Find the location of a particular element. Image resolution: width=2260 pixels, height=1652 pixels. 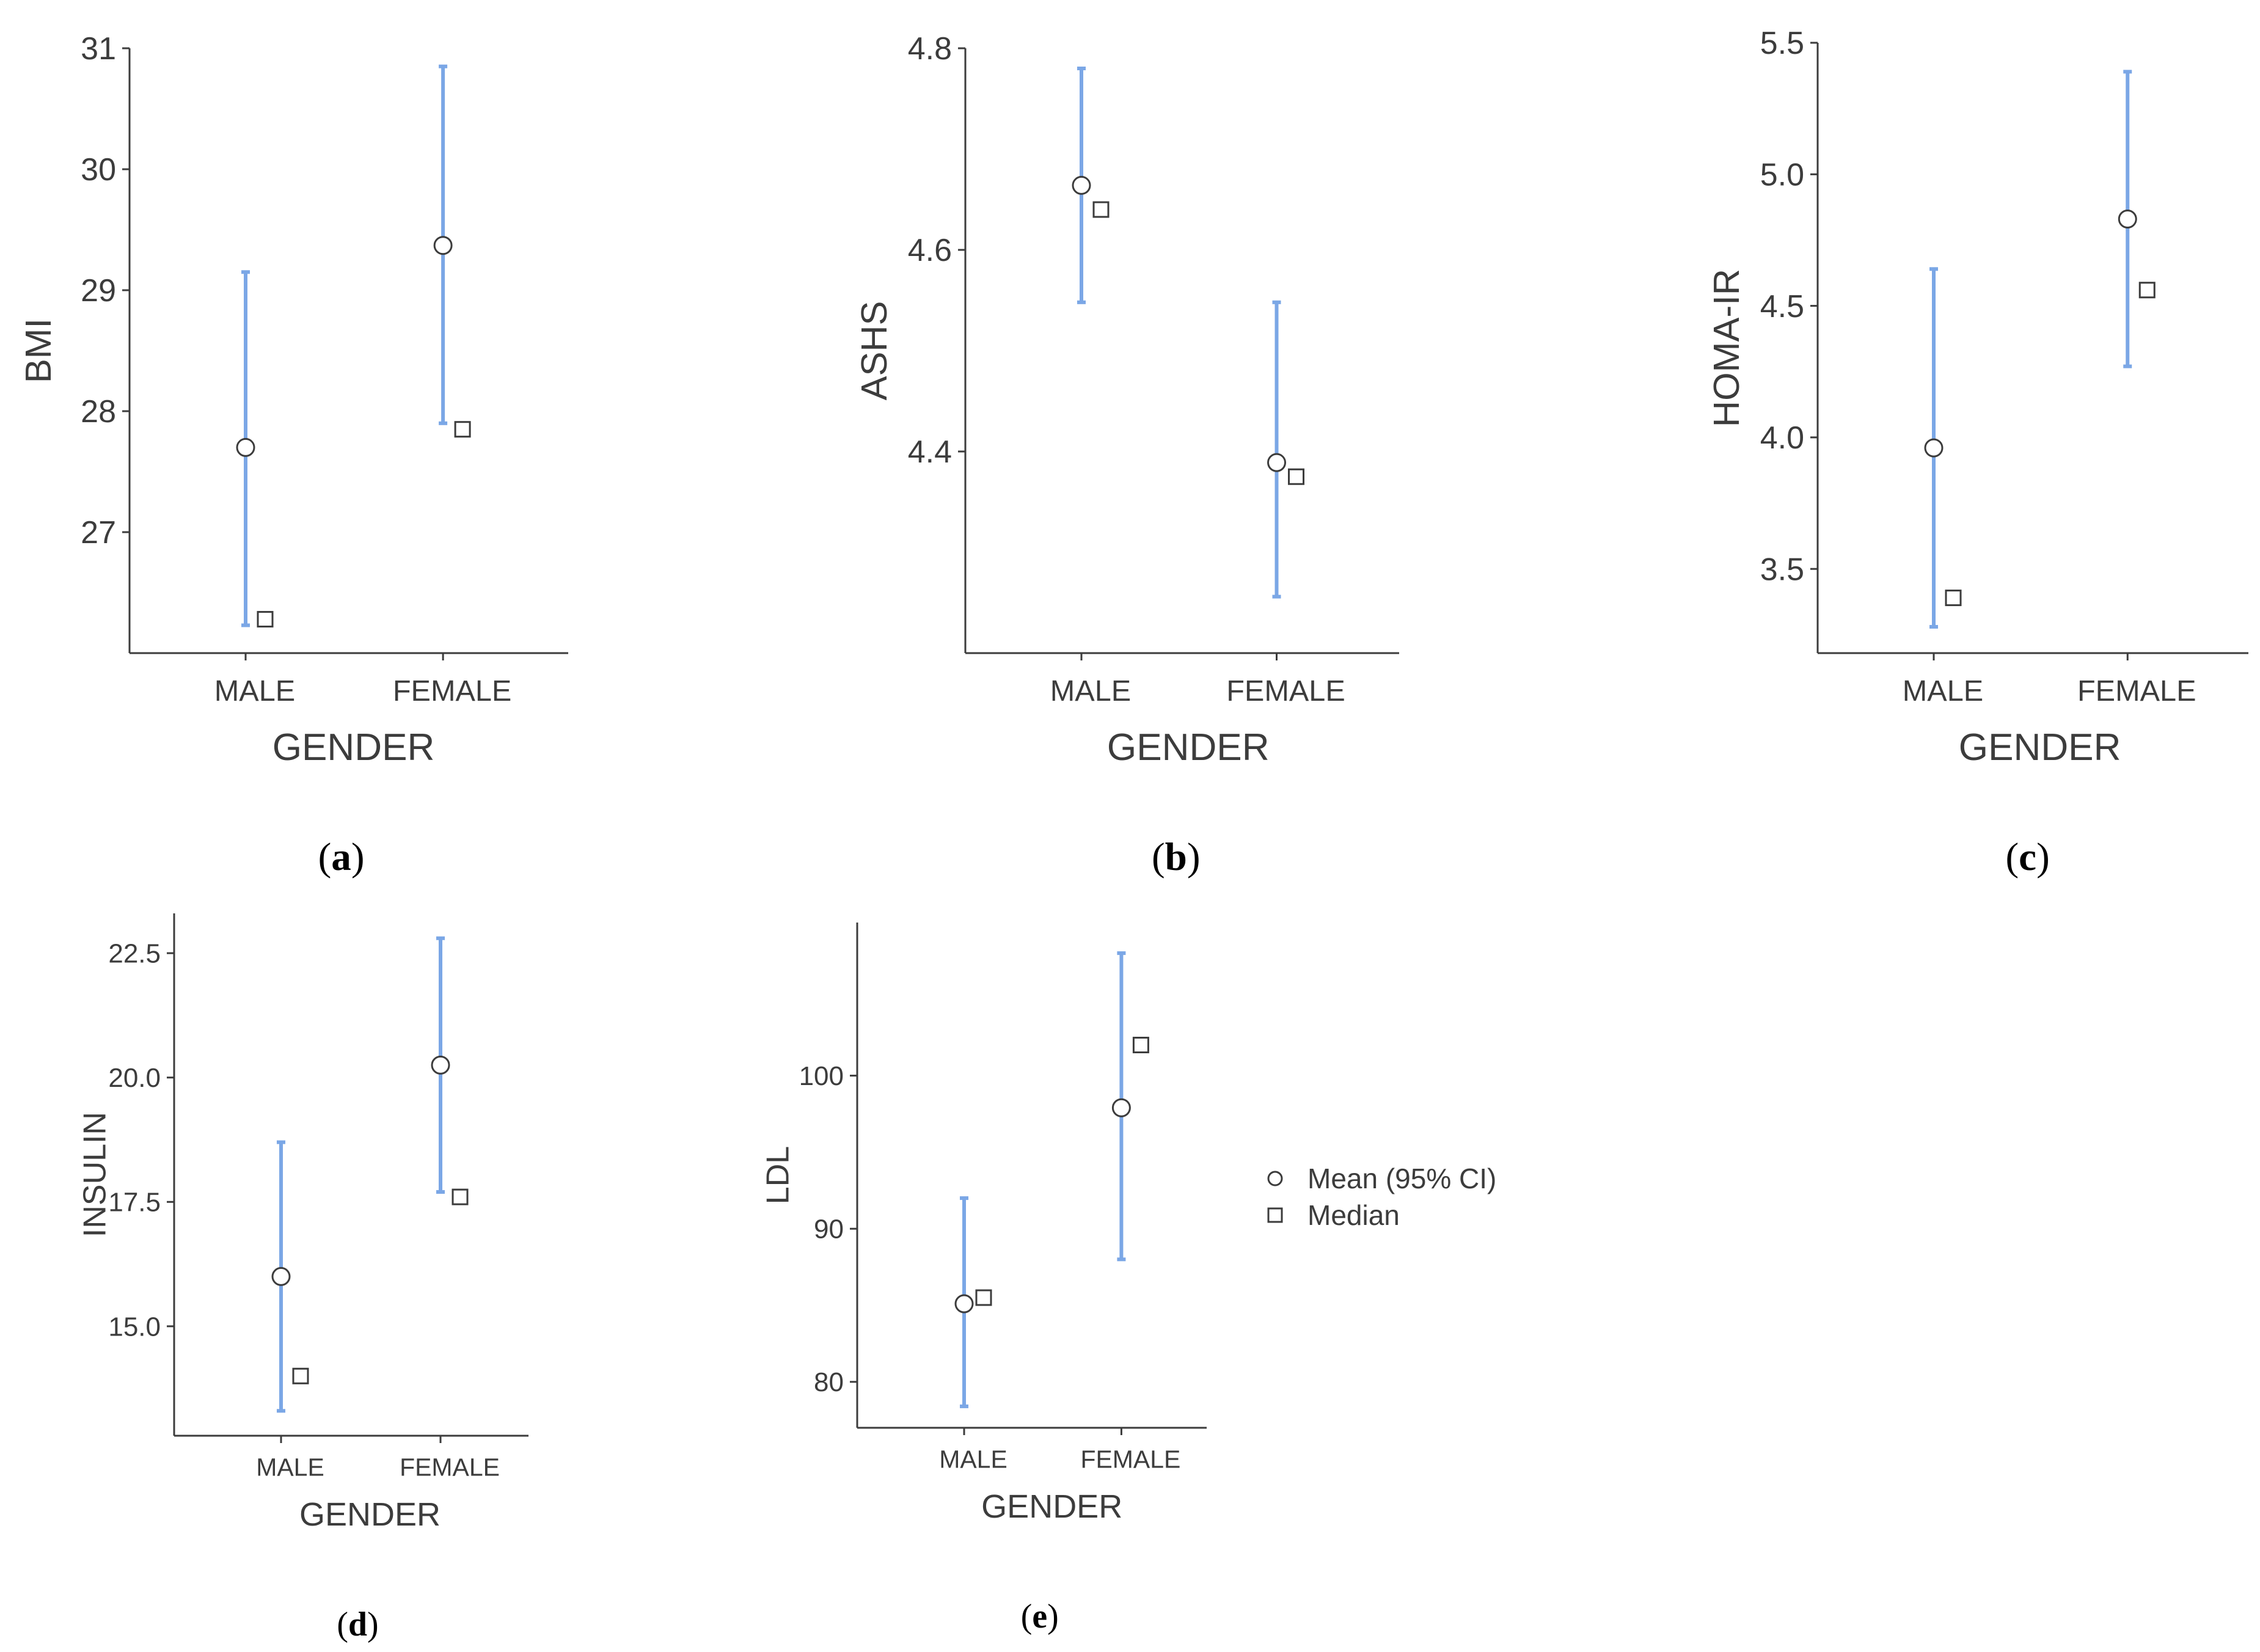

caption-letter: a is located at coordinates (341, 857).